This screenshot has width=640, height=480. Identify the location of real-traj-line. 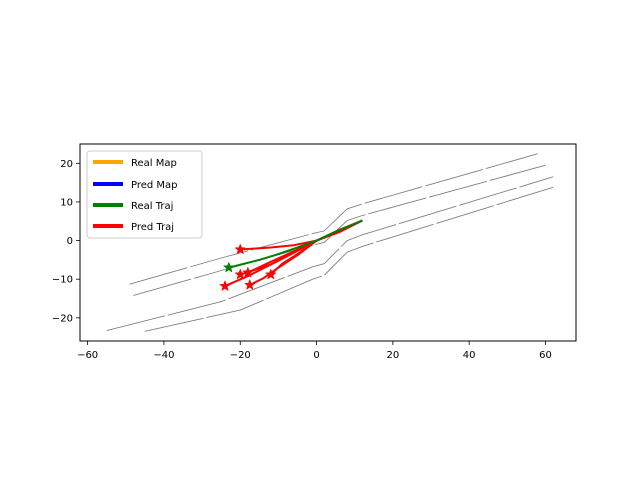
(295, 244).